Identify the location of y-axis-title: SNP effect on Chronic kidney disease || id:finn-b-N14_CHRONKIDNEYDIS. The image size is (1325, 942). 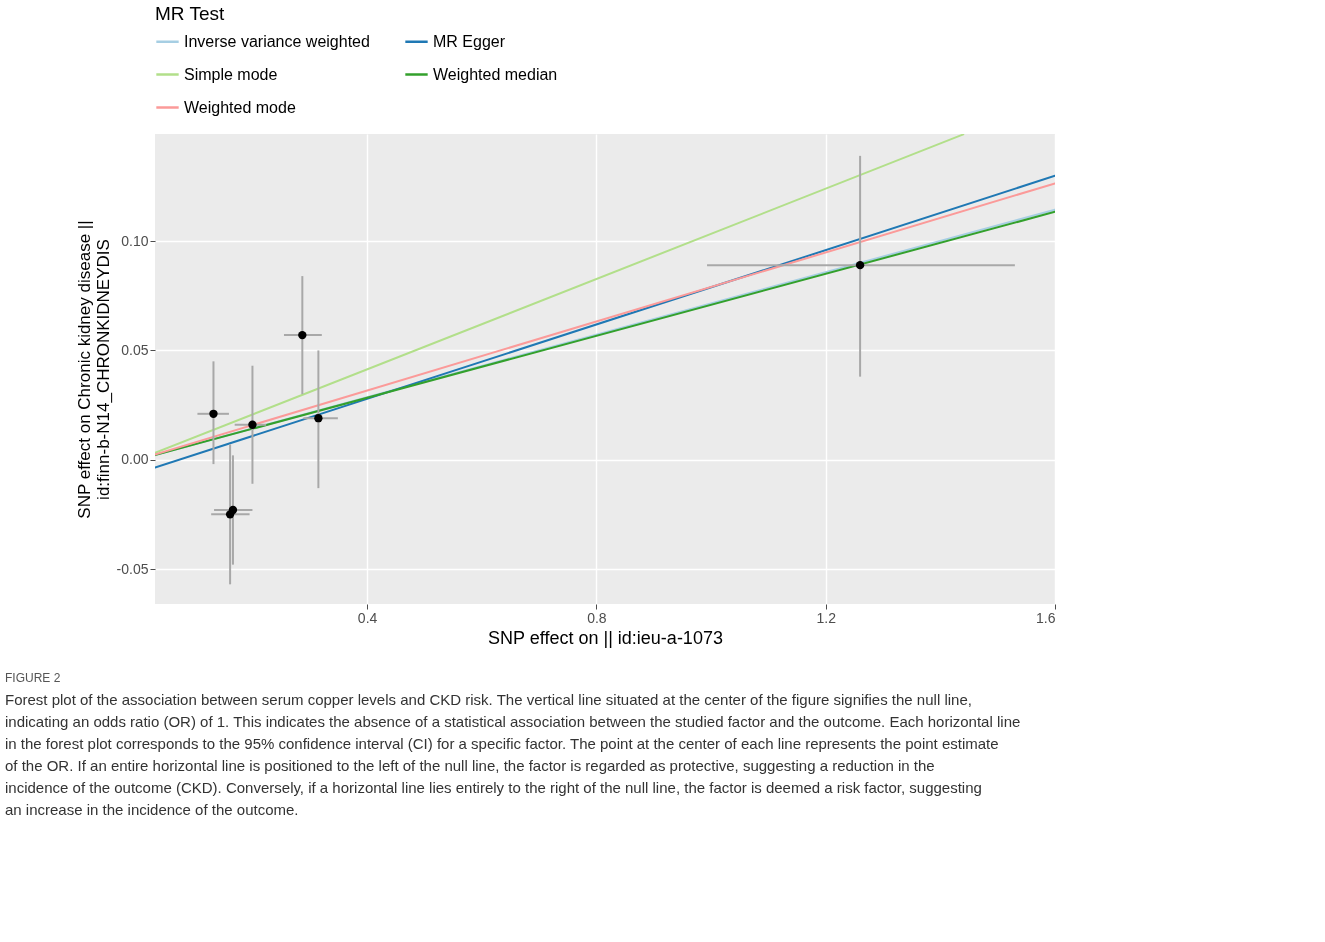
(93, 369).